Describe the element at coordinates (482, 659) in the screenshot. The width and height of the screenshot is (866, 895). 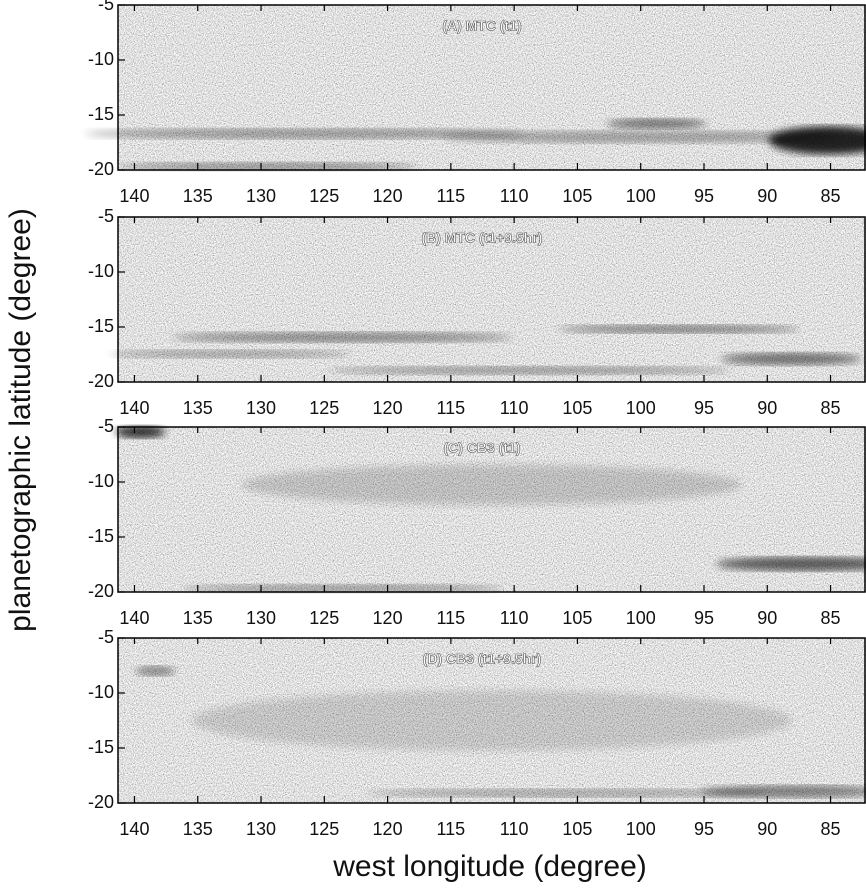
I see `panel-title: (D) CB3 (t1+9.5hr)` at that location.